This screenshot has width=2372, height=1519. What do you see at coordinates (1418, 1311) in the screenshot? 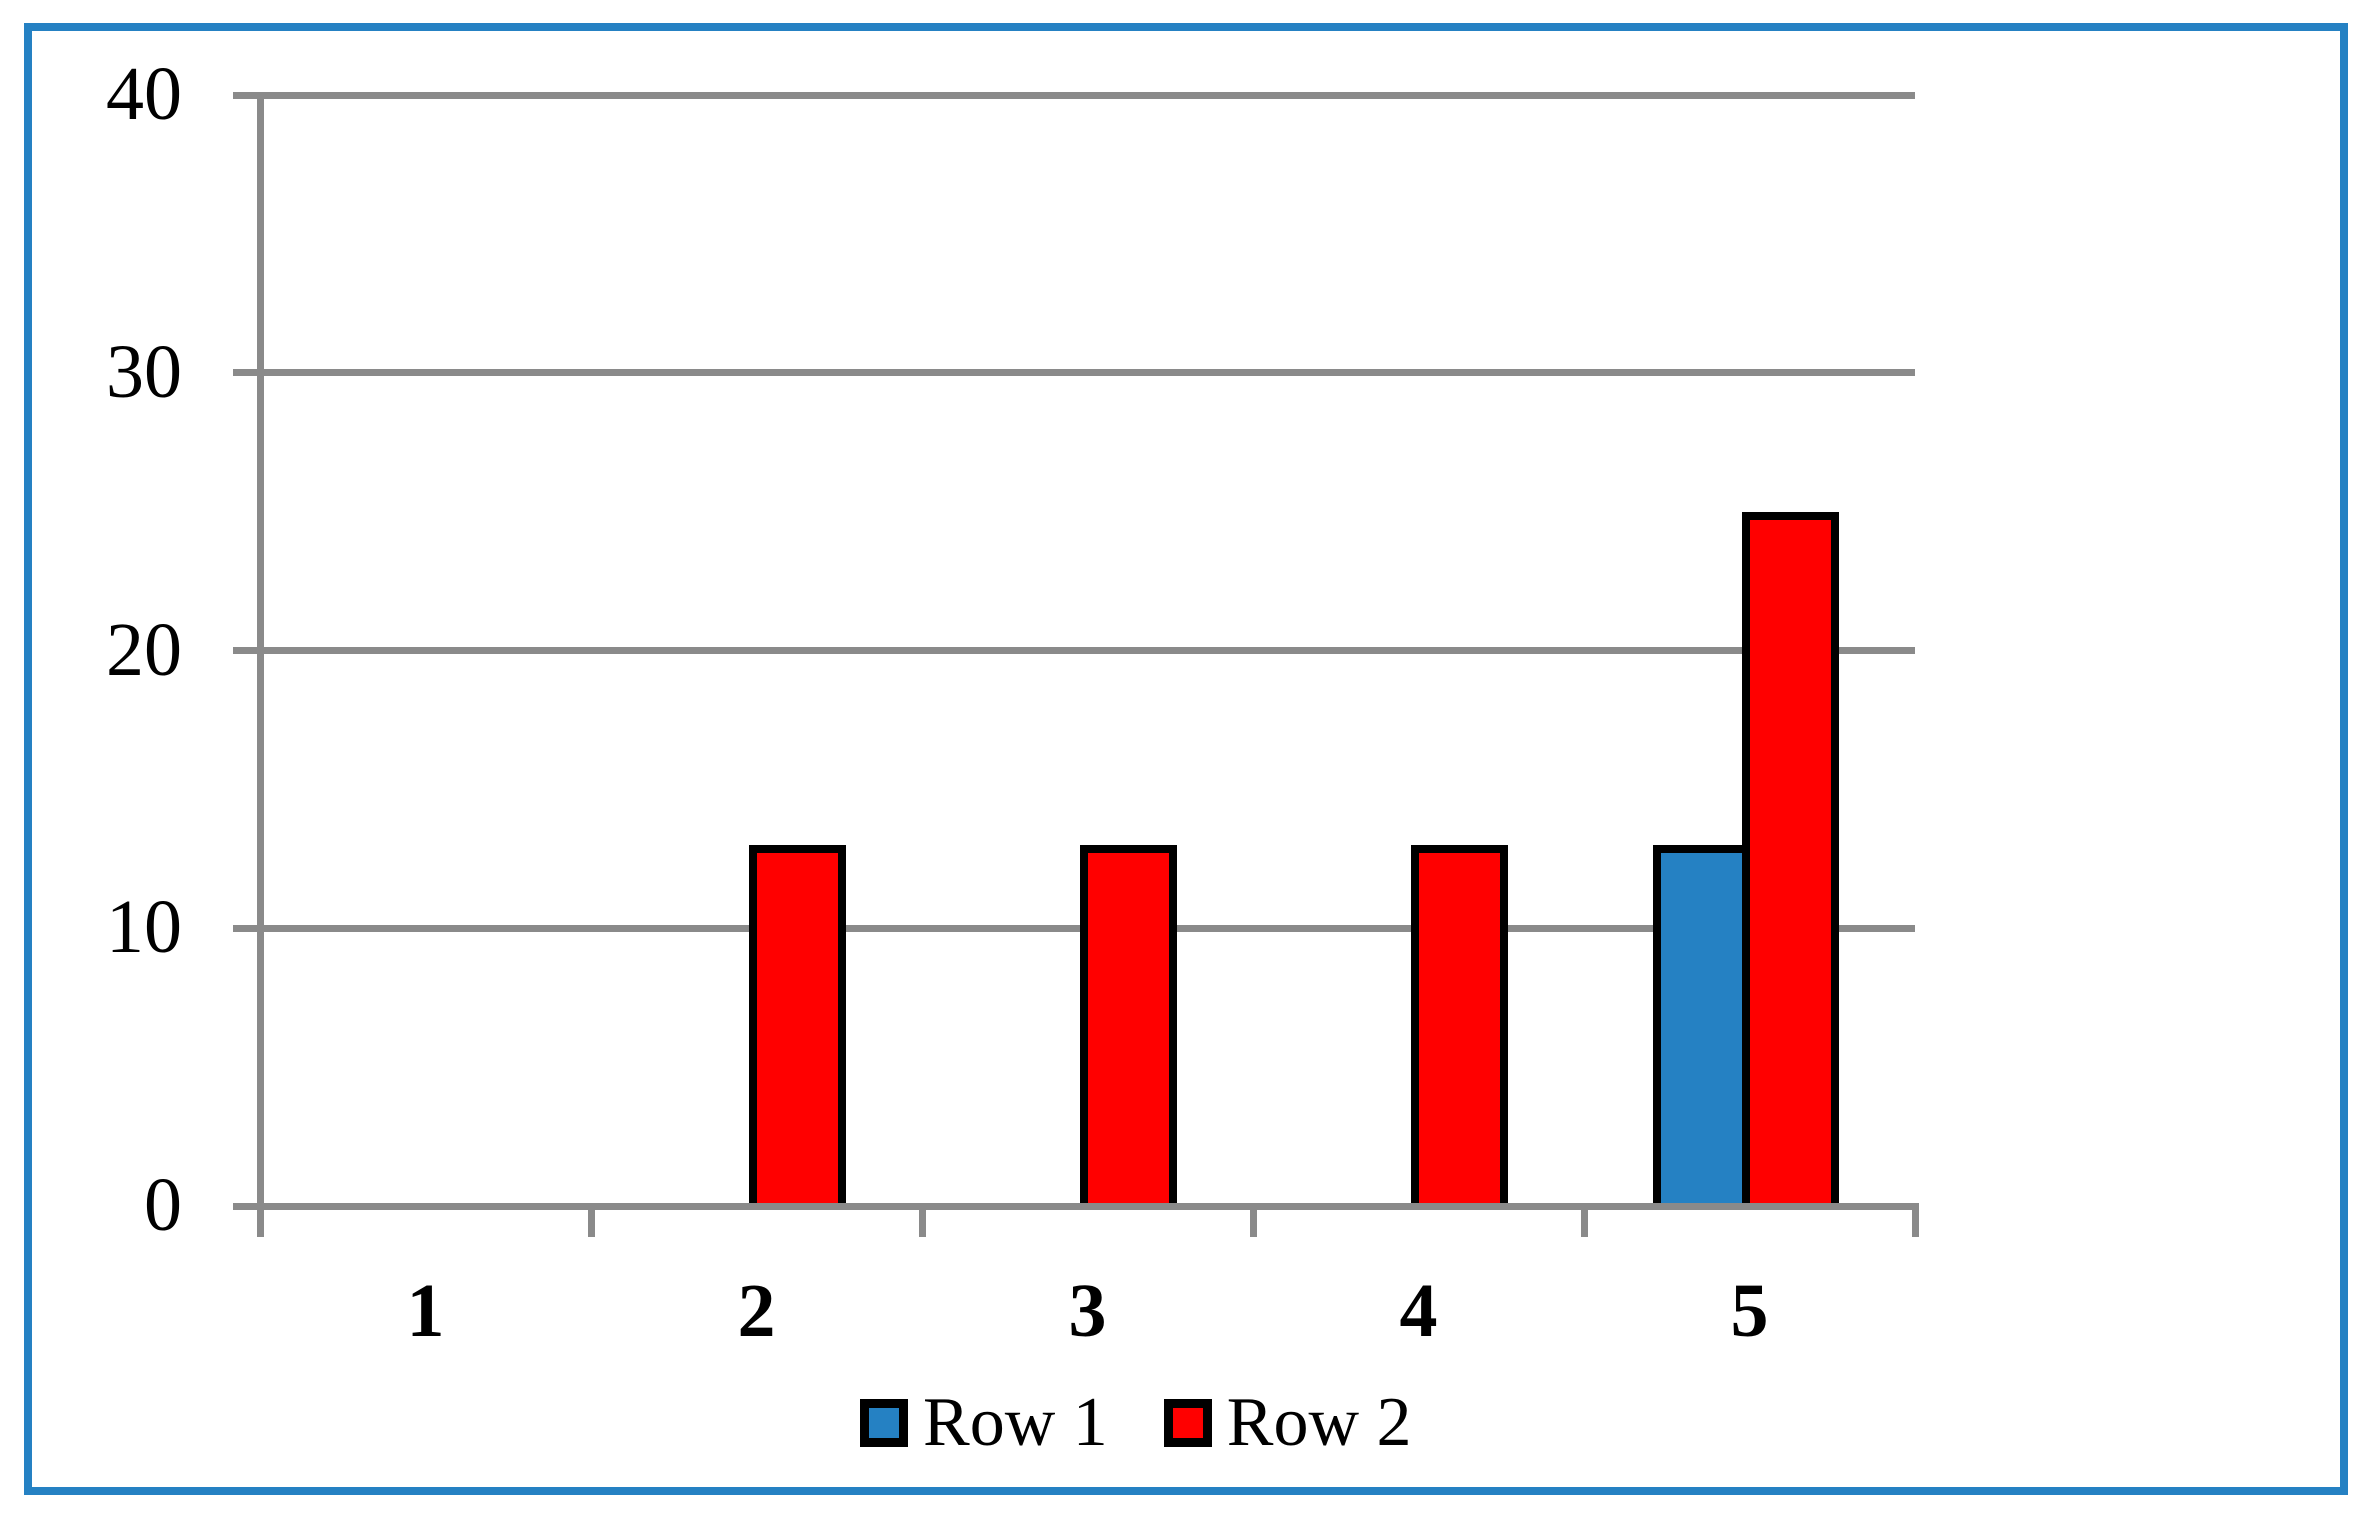
I see `x-axis-tick-label: 4` at bounding box center [1418, 1311].